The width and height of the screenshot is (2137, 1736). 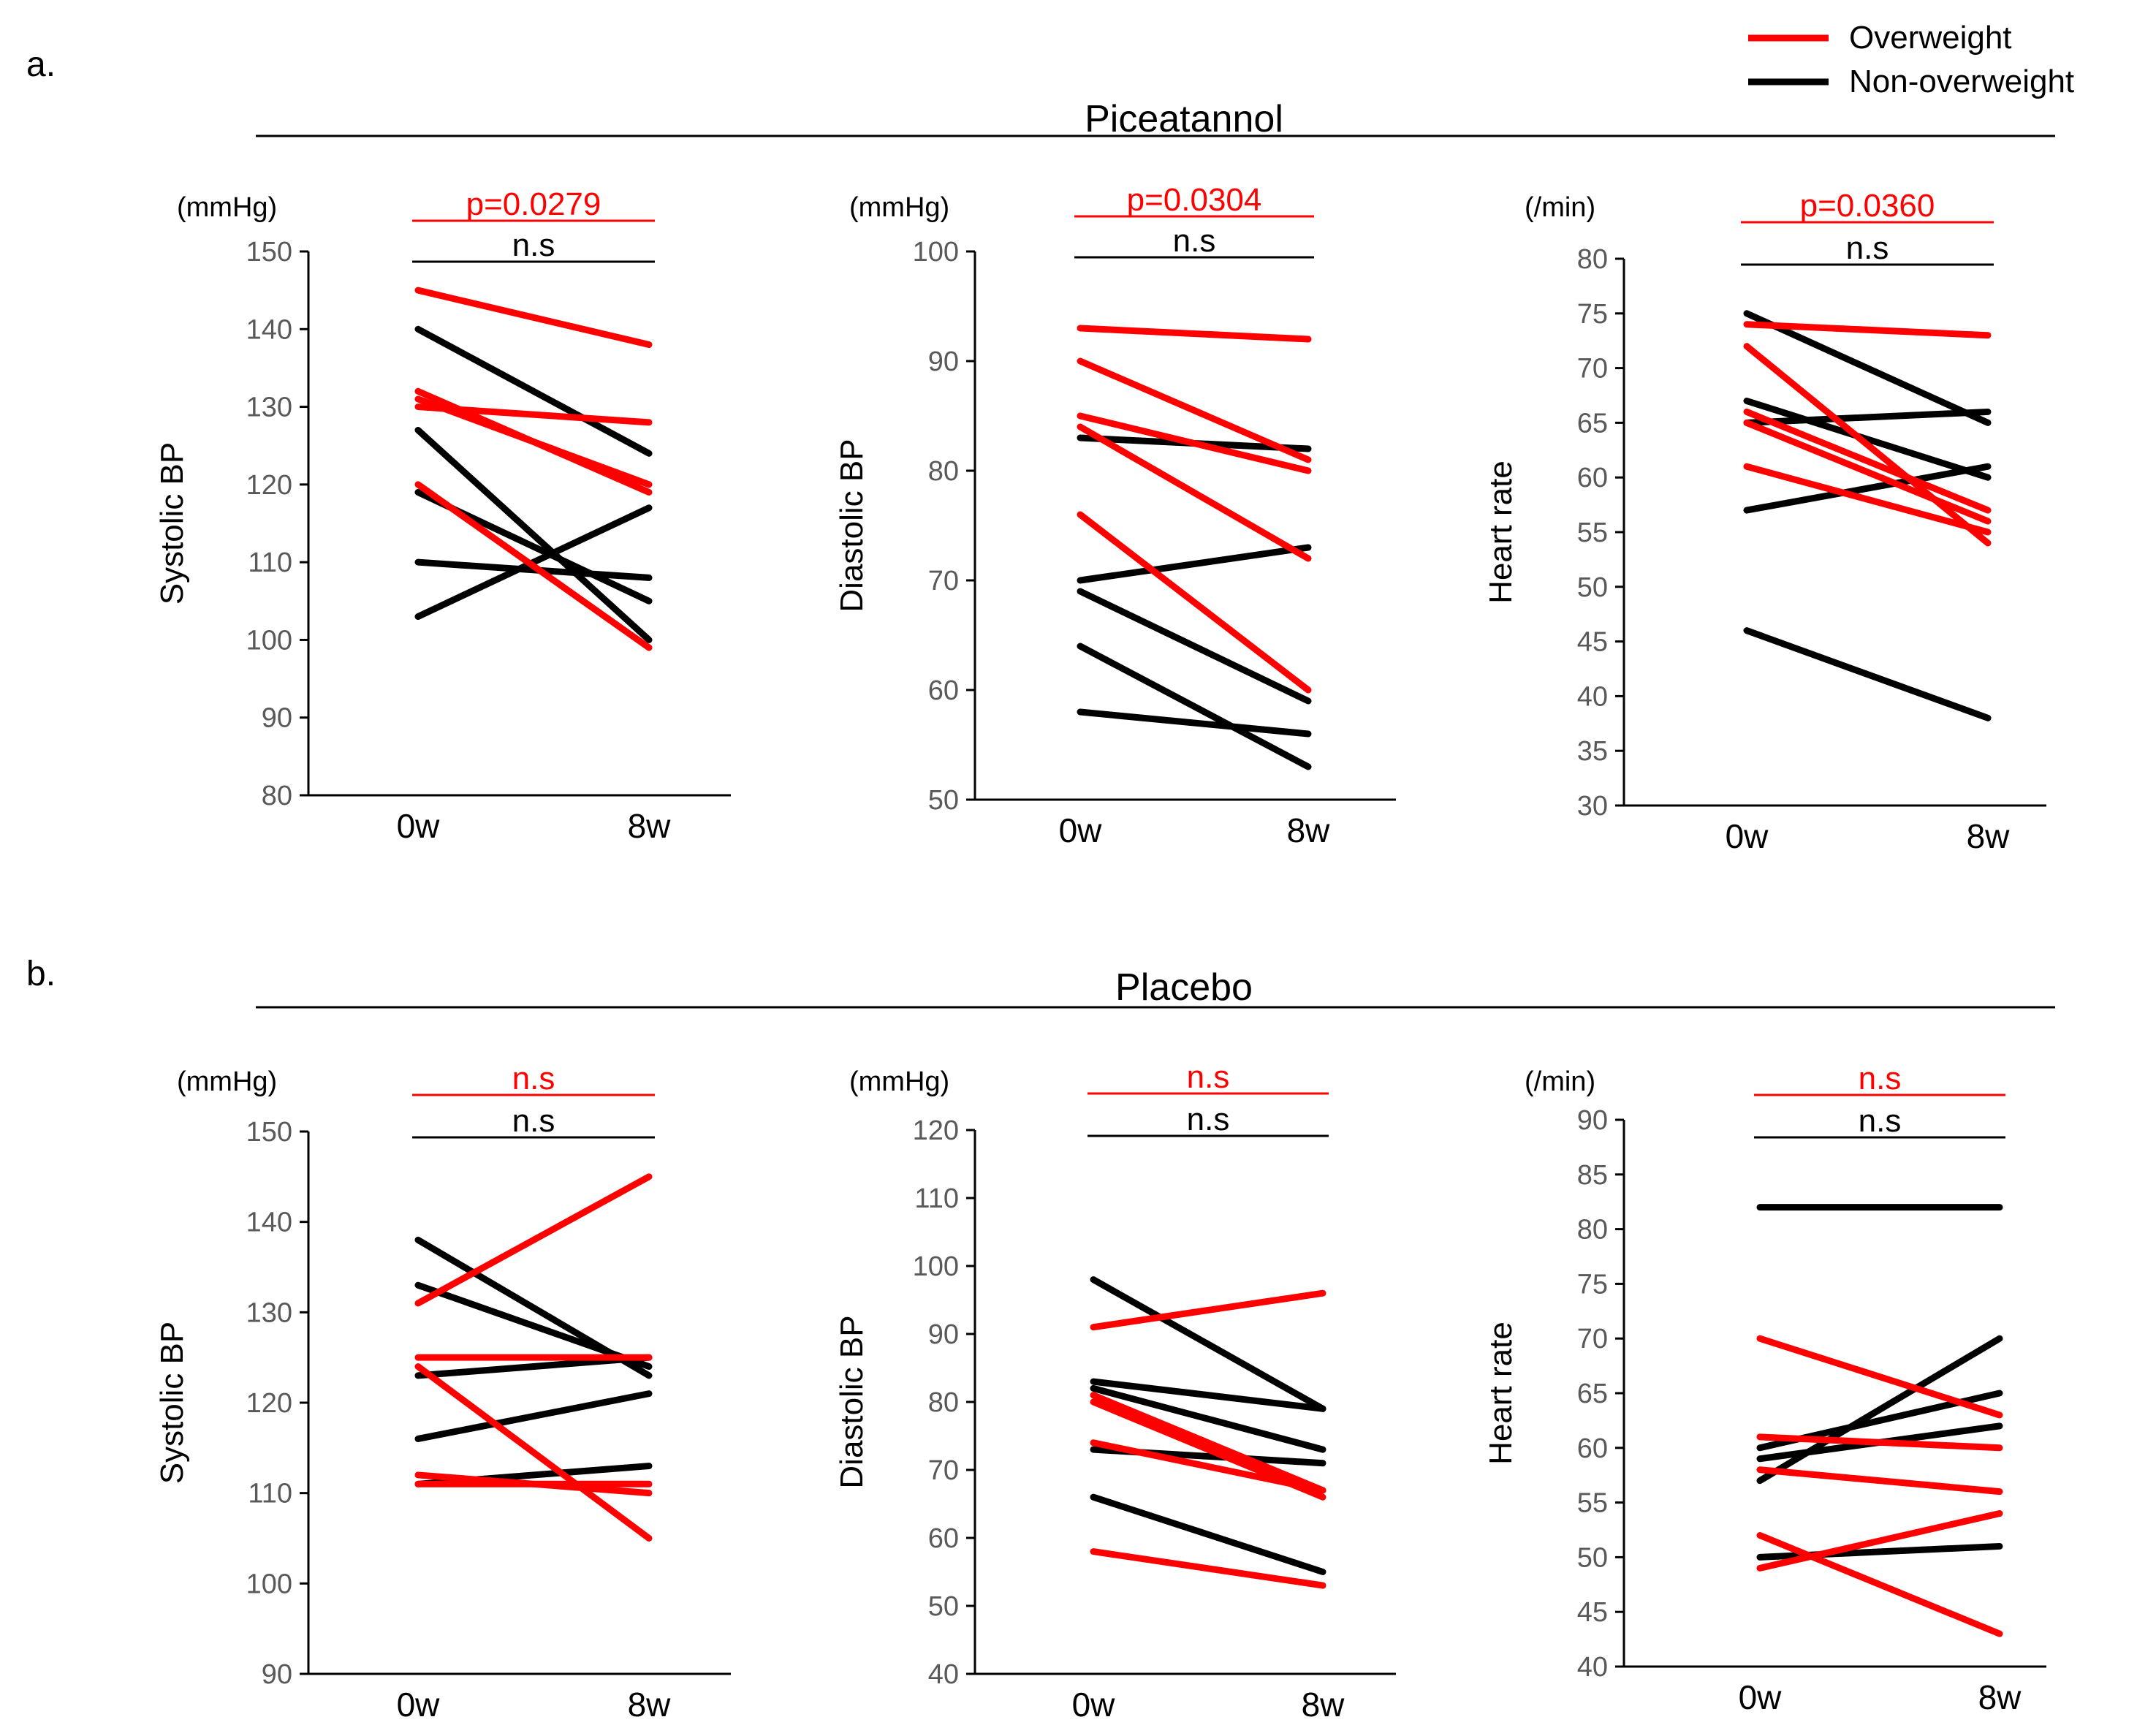 I want to click on significance-label-overweight: p=0.0279, so click(x=533, y=204).